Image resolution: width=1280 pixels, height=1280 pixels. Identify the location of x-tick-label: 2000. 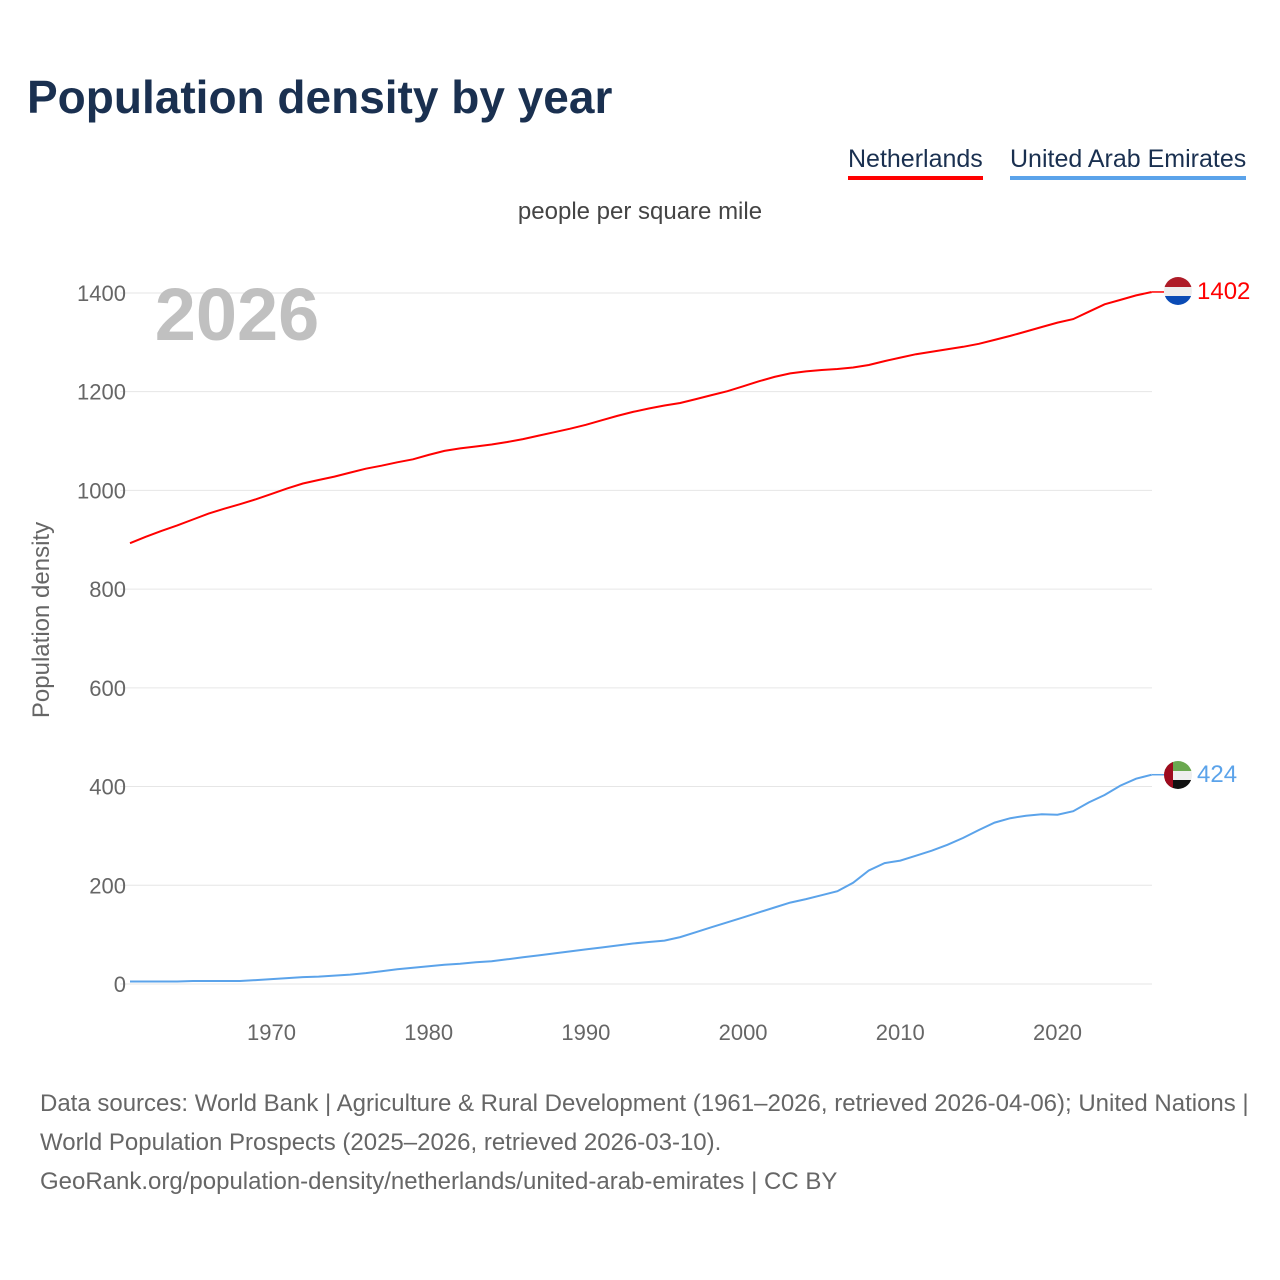
(743, 1032).